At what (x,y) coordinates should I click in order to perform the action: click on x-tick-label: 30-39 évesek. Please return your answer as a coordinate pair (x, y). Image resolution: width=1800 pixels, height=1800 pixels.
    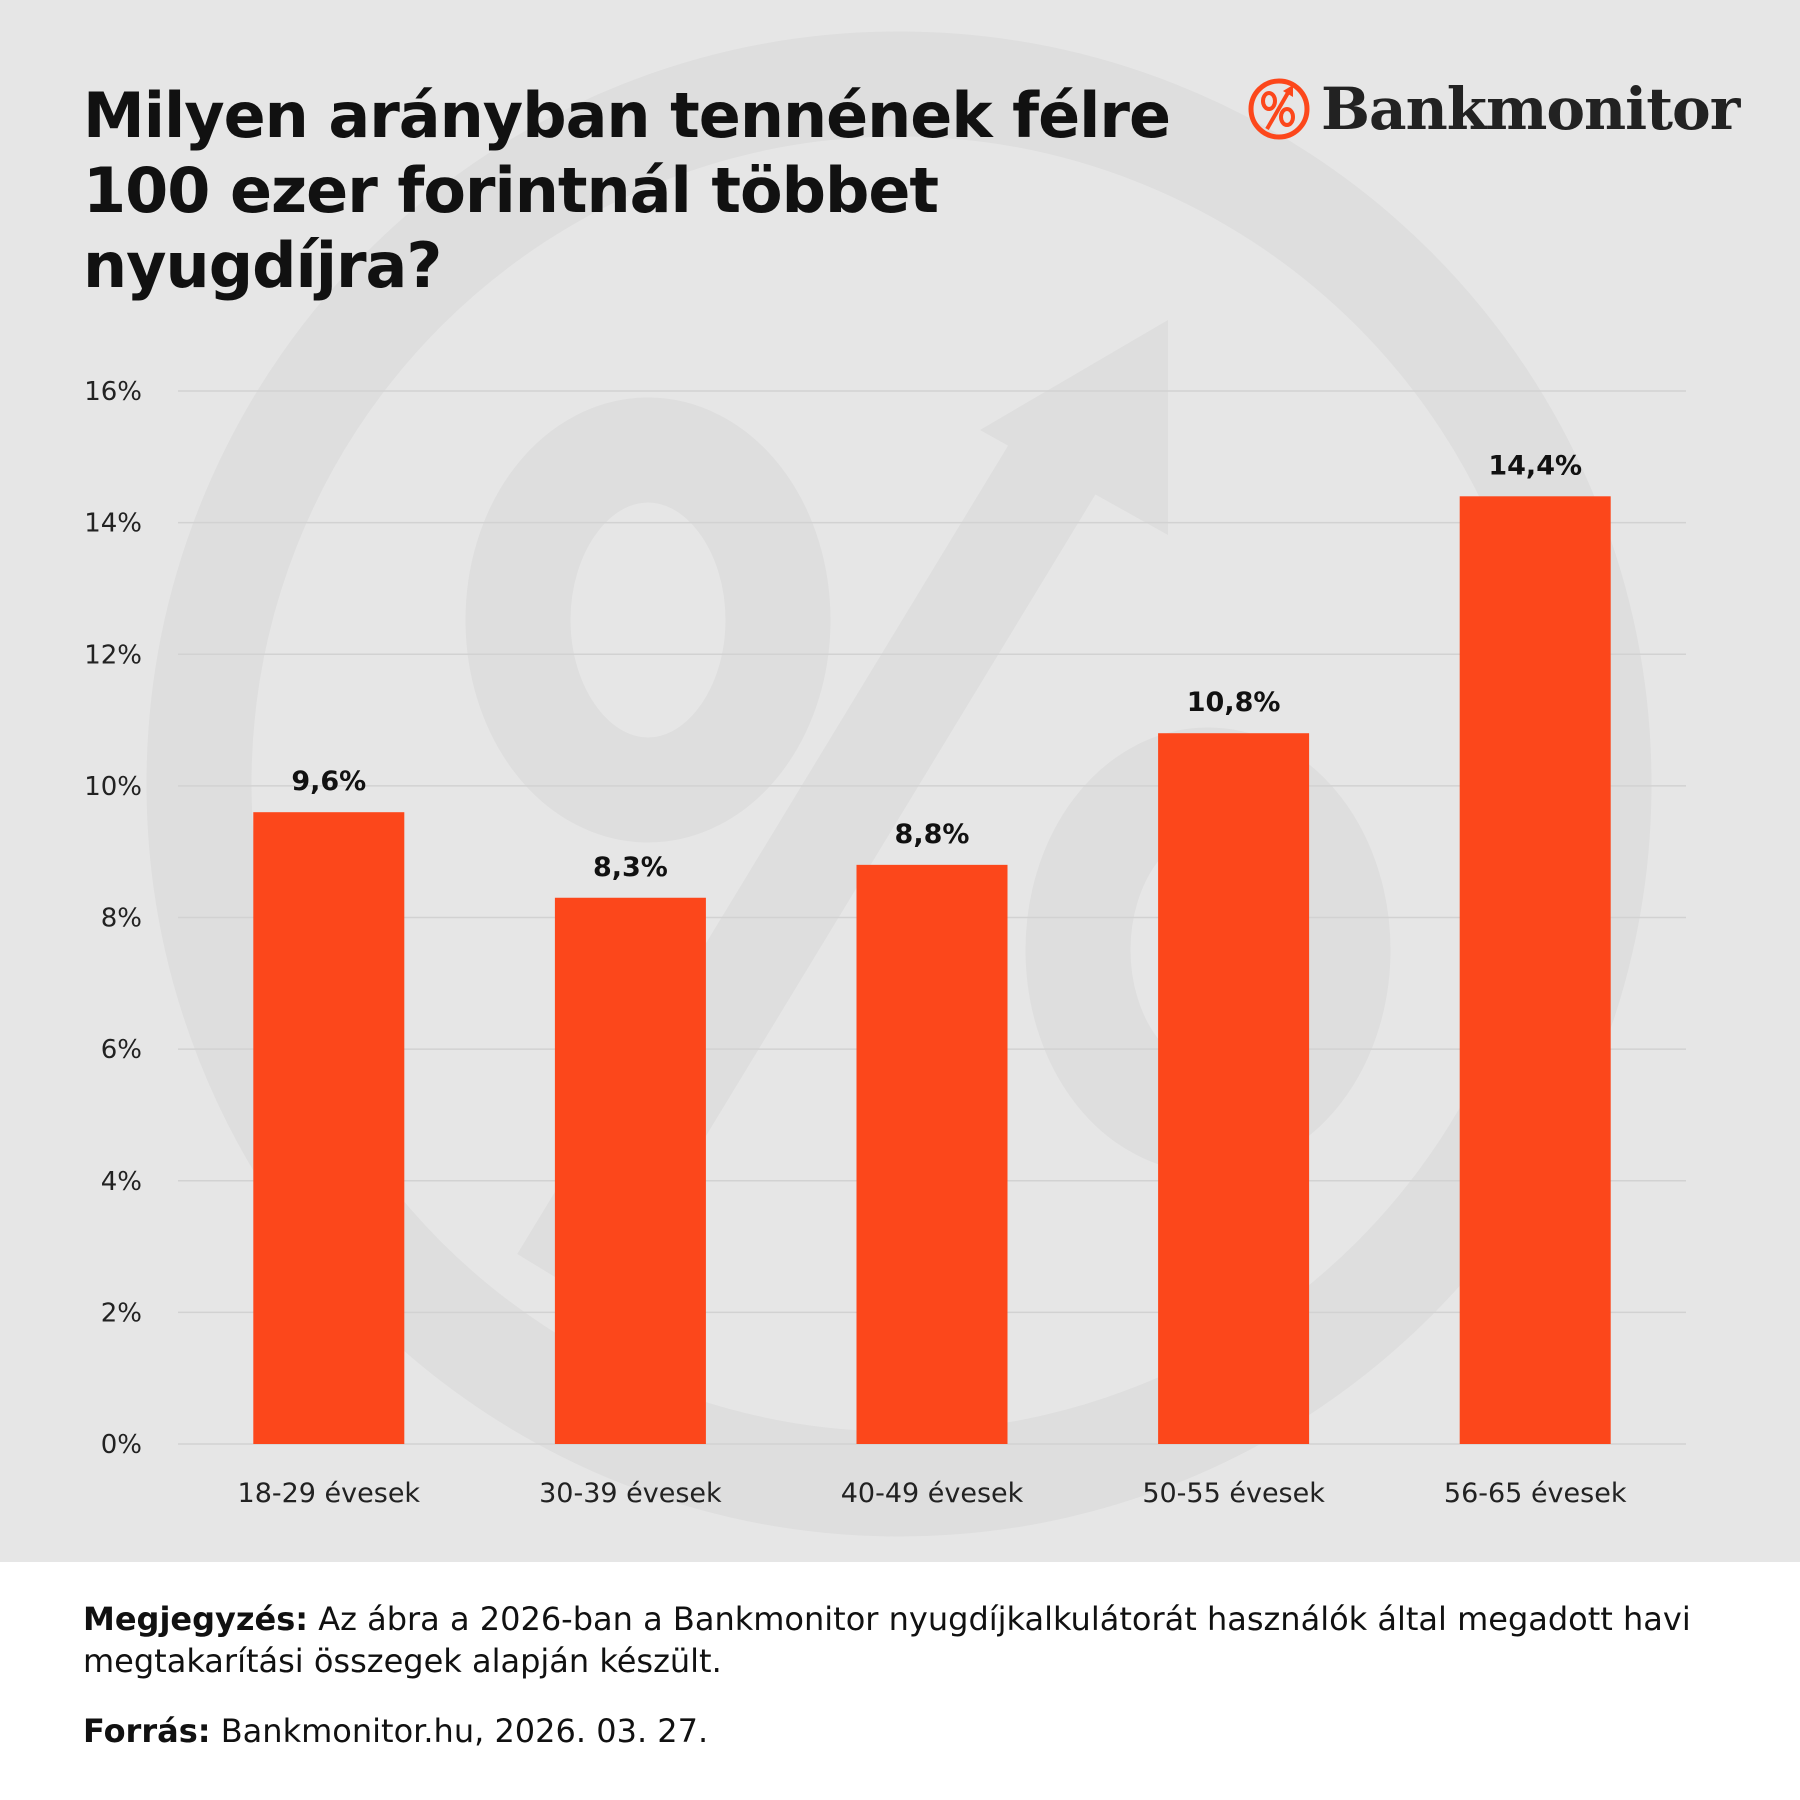
    Looking at the image, I should click on (630, 1493).